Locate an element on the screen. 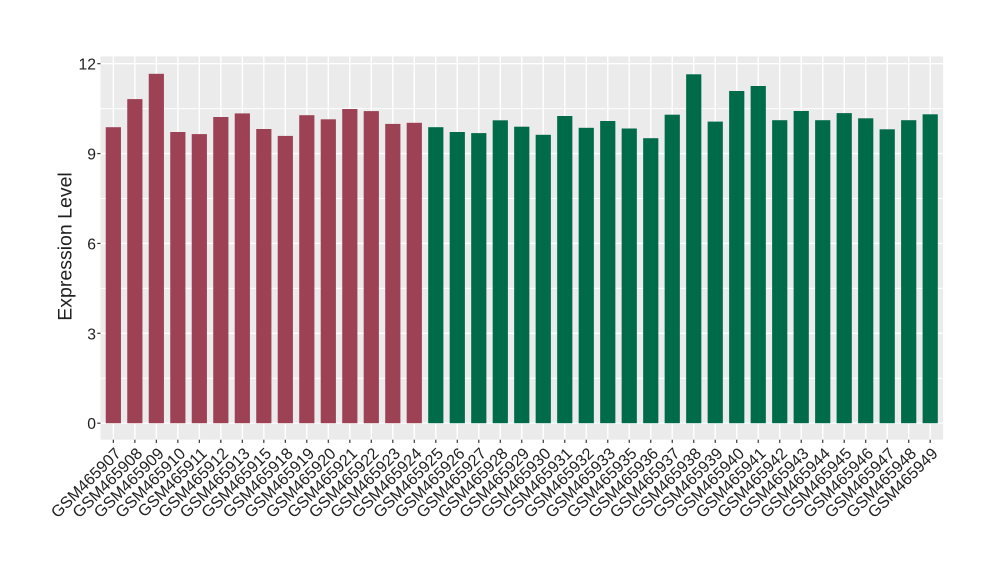 The image size is (1000, 580). svg-text: 9 is located at coordinates (91, 155).